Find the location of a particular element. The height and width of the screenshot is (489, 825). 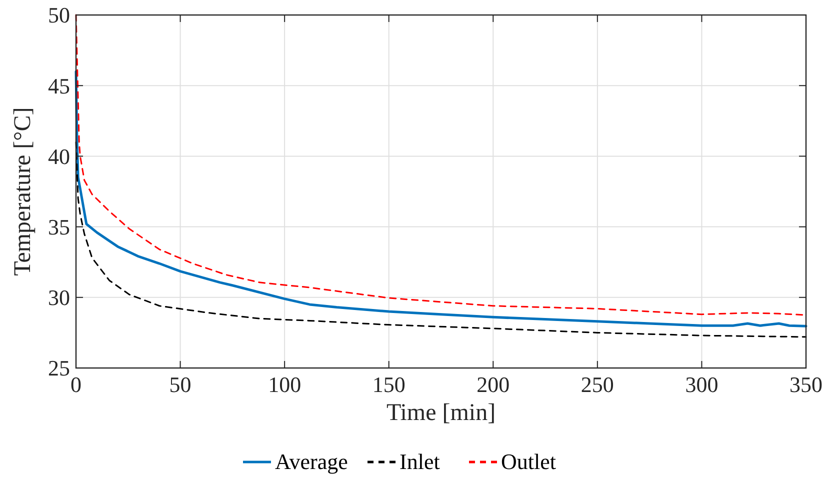

x-tick-label: 50 is located at coordinates (180, 384).